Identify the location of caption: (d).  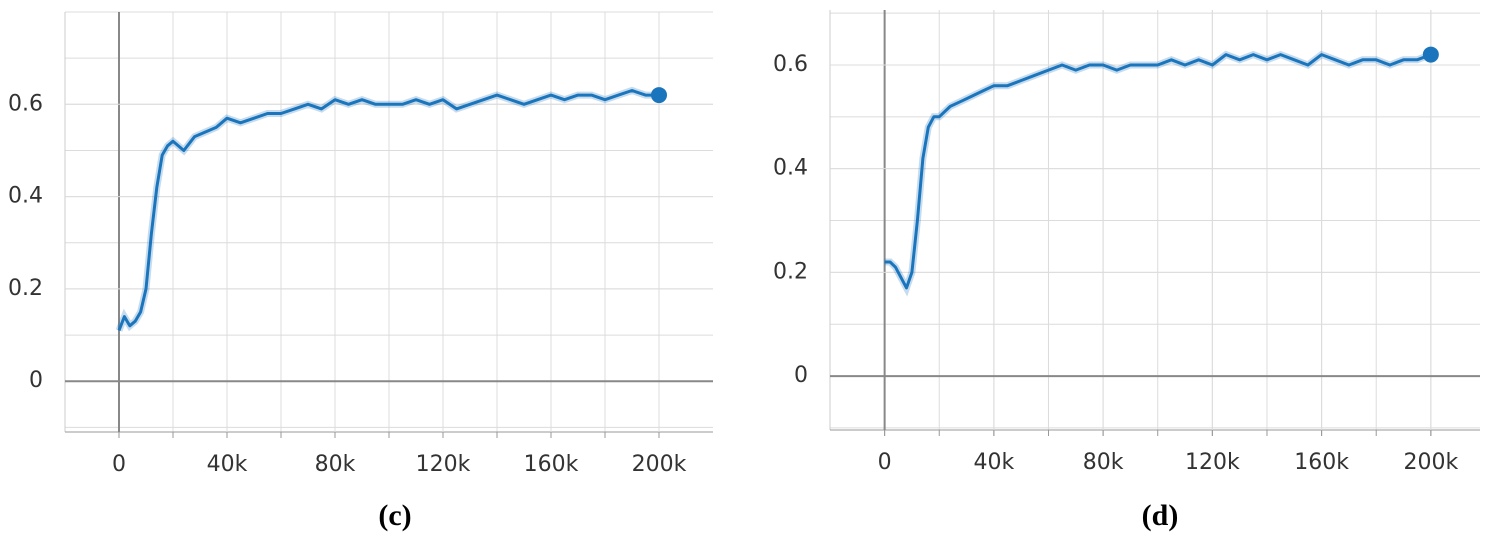
(1160, 515).